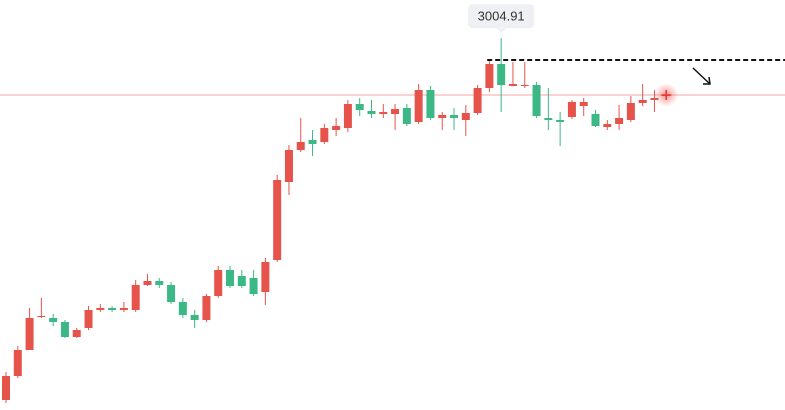 Image resolution: width=785 pixels, height=410 pixels. What do you see at coordinates (707, 80) in the screenshot?
I see `arrow-head` at bounding box center [707, 80].